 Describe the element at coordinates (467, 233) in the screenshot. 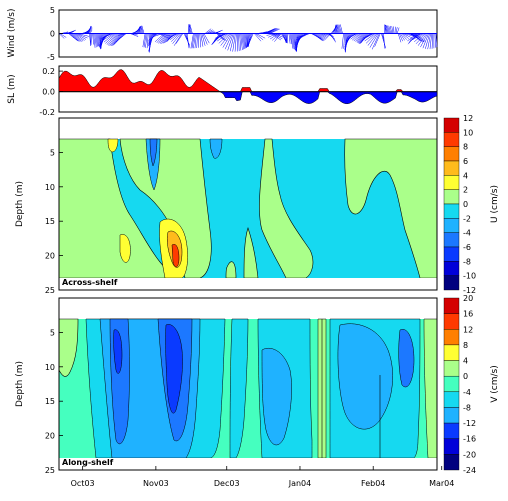

I see `u-colorbar-tick-8: -4` at that location.